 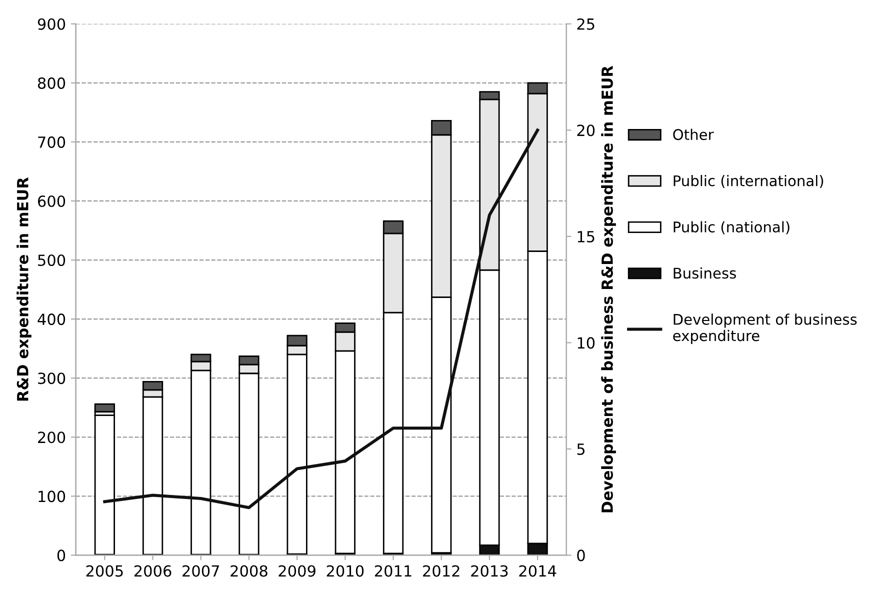 I want to click on x-tick-label: 2006, so click(x=153, y=571).